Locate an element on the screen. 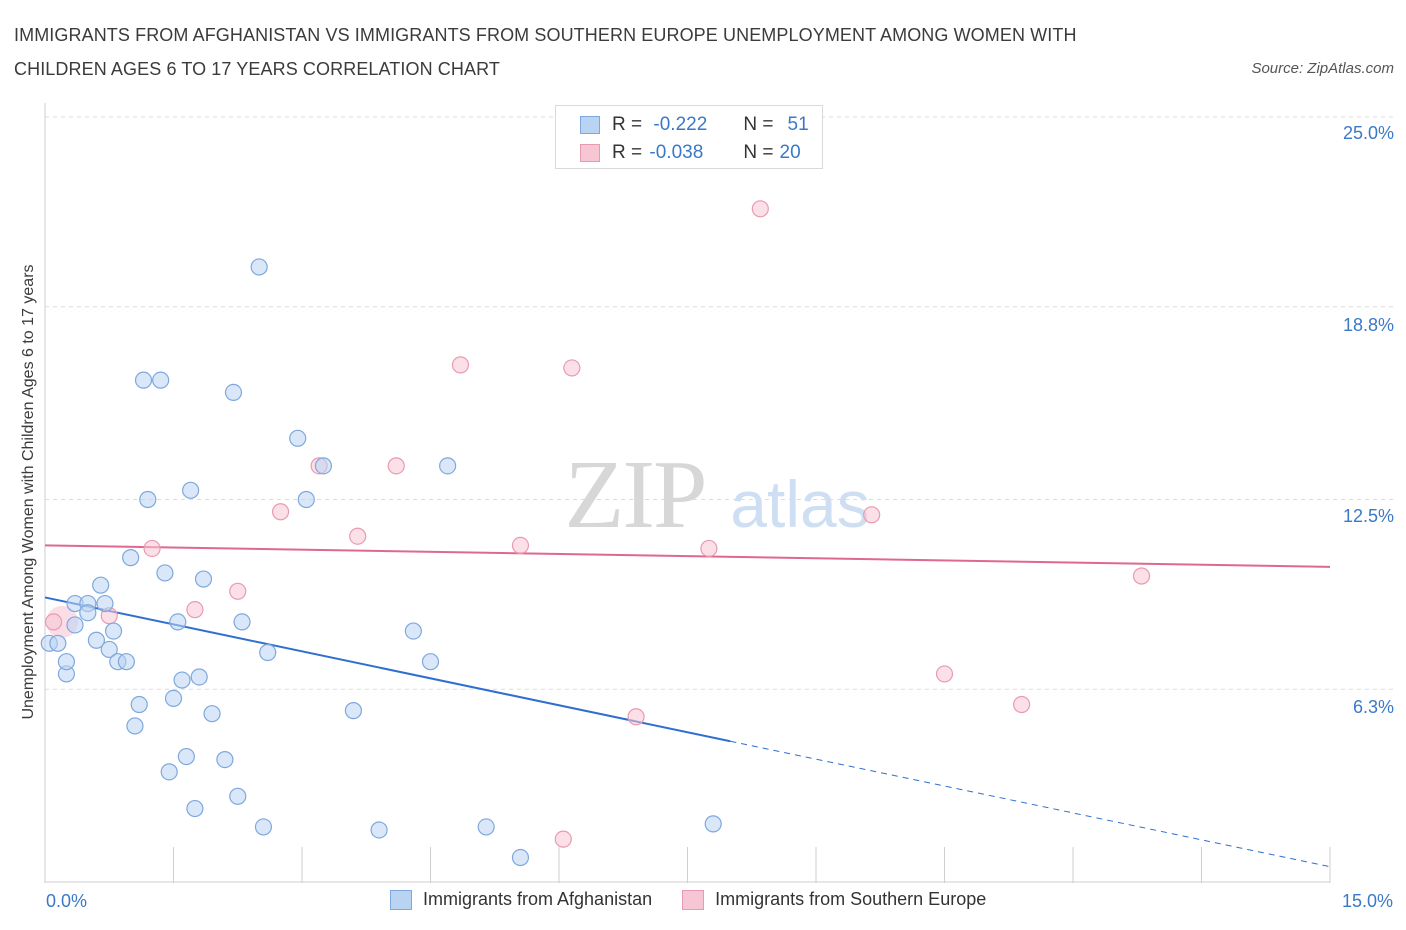 The height and width of the screenshot is (930, 1406). watermark-atlas: atlas is located at coordinates (799, 504).